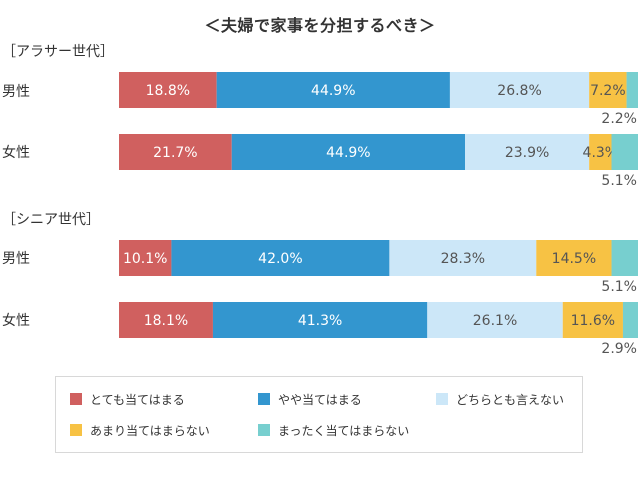 Image resolution: width=640 pixels, height=490 pixels. I want to click on legend-item: まったく当てはまらない, so click(333, 431).